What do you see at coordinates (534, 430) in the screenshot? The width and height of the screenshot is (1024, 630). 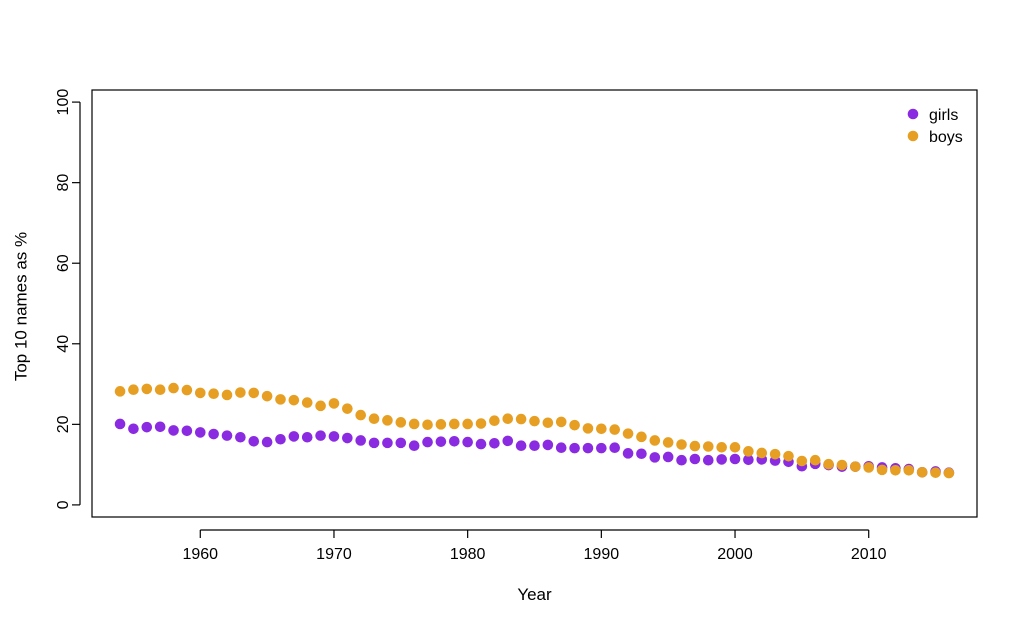 I see `data-points` at bounding box center [534, 430].